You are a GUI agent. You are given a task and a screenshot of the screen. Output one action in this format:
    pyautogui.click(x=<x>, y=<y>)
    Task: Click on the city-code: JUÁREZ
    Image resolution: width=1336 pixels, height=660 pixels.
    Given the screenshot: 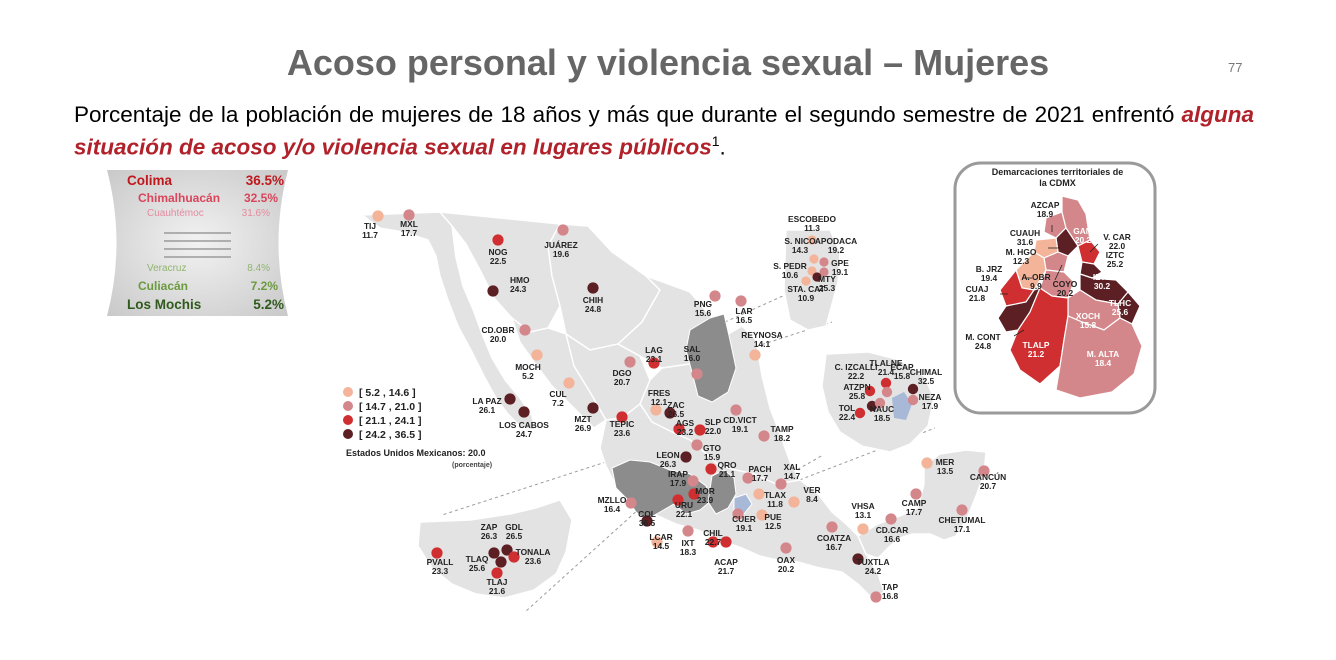 What is the action you would take?
    pyautogui.click(x=561, y=244)
    